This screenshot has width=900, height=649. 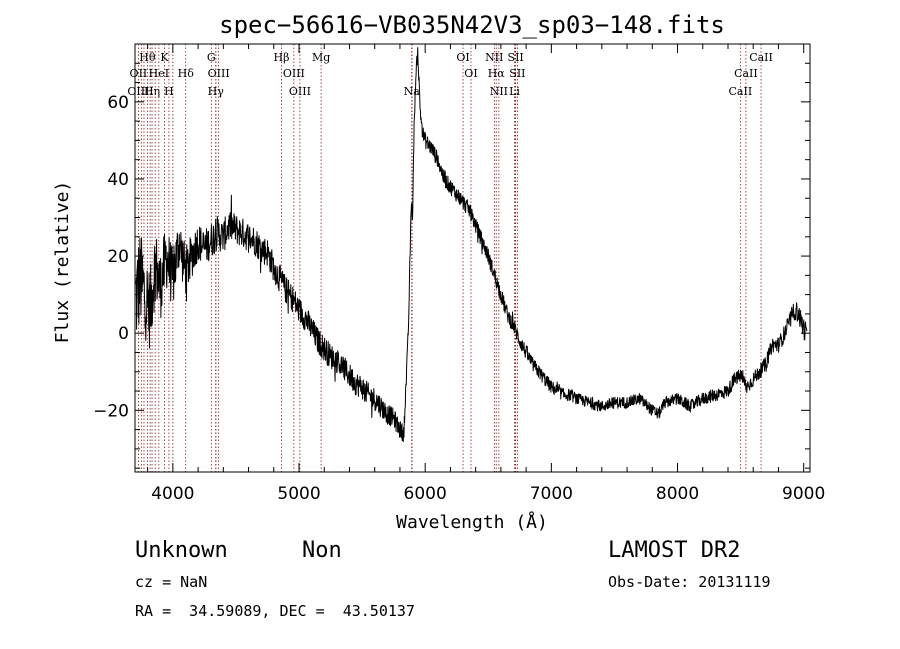 What do you see at coordinates (275, 611) in the screenshot?
I see `ra-dec-coords: RA = 34.59089, DEC = 43.50137` at bounding box center [275, 611].